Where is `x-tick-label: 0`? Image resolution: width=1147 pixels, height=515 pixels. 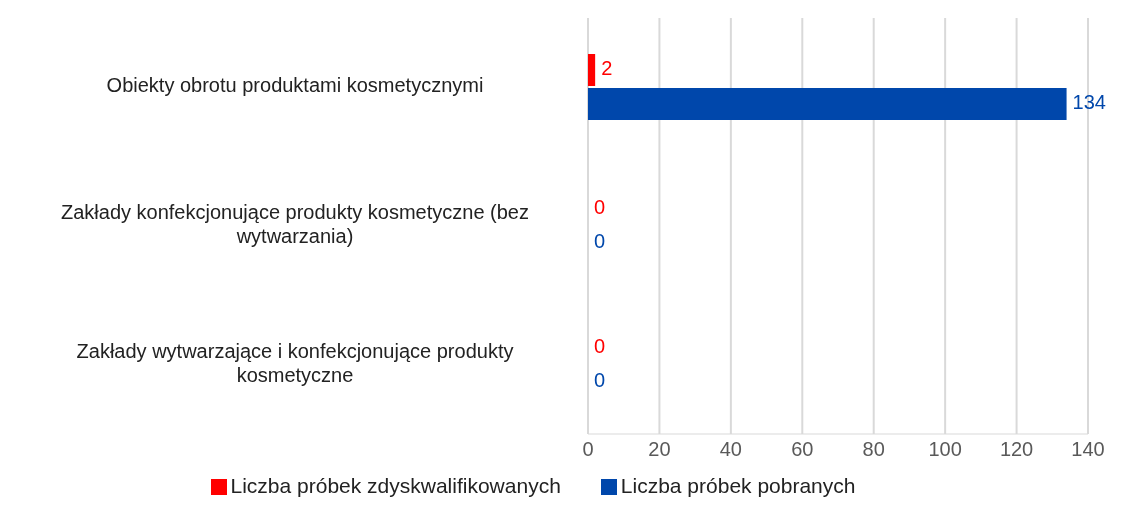 x-tick-label: 0 is located at coordinates (588, 449).